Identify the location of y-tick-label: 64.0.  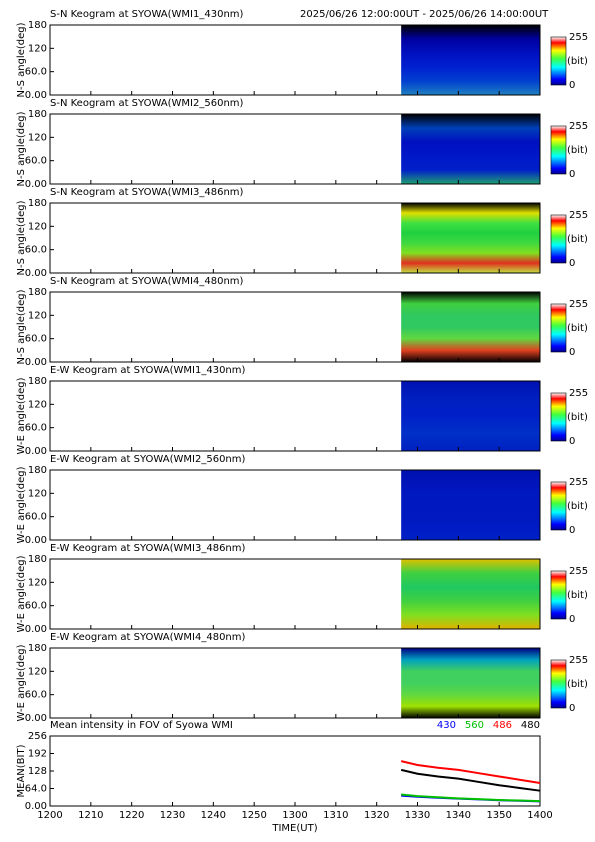
(36, 789).